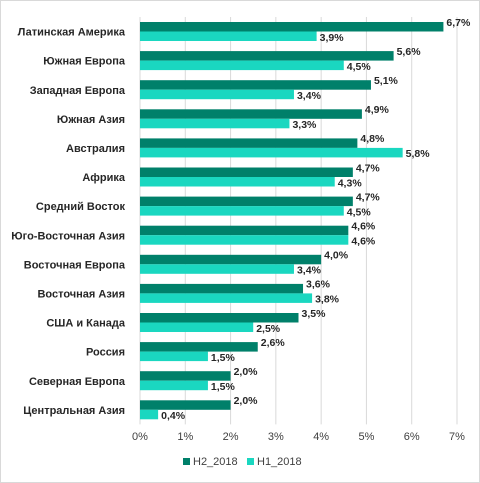 The width and height of the screenshot is (480, 483). Describe the element at coordinates (366, 437) in the screenshot. I see `x-tick-label: 5%` at that location.